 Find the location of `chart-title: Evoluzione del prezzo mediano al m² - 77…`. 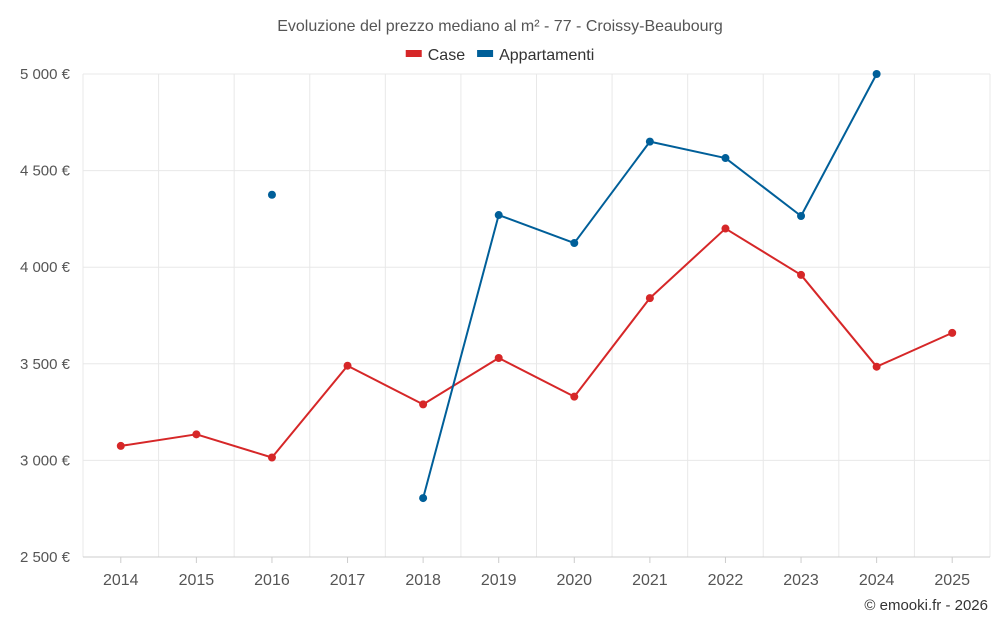

chart-title: Evoluzione del prezzo mediano al m² - 77… is located at coordinates (500, 26).